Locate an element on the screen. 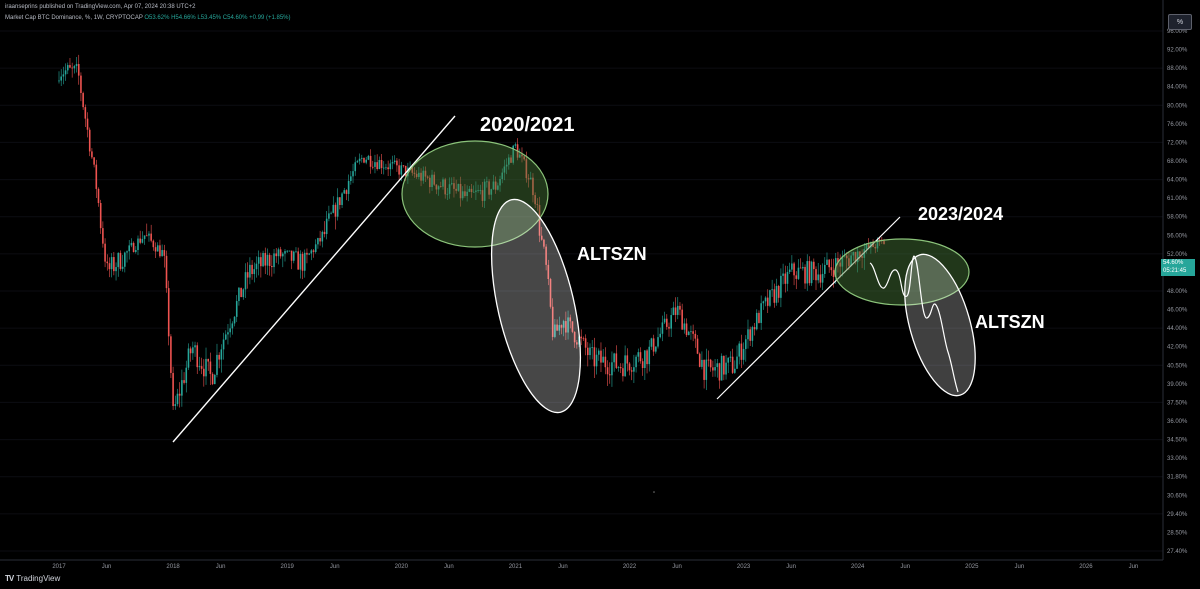  y-tick-label: 56.00% is located at coordinates (1177, 236).